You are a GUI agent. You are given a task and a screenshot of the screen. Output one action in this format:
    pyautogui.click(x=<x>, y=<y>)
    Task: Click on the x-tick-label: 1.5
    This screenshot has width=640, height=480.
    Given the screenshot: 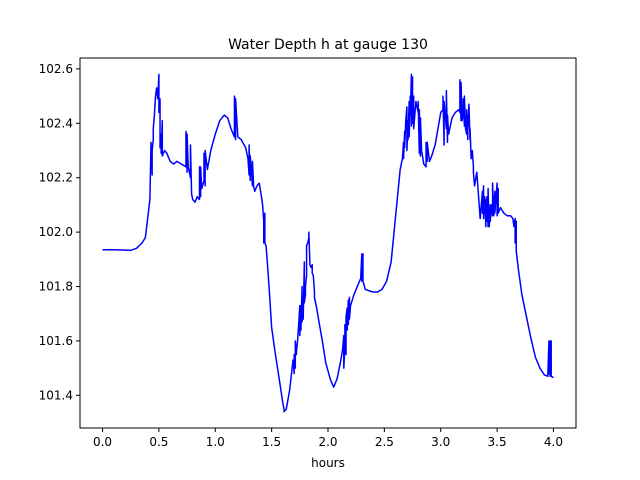 What is the action you would take?
    pyautogui.click(x=271, y=442)
    